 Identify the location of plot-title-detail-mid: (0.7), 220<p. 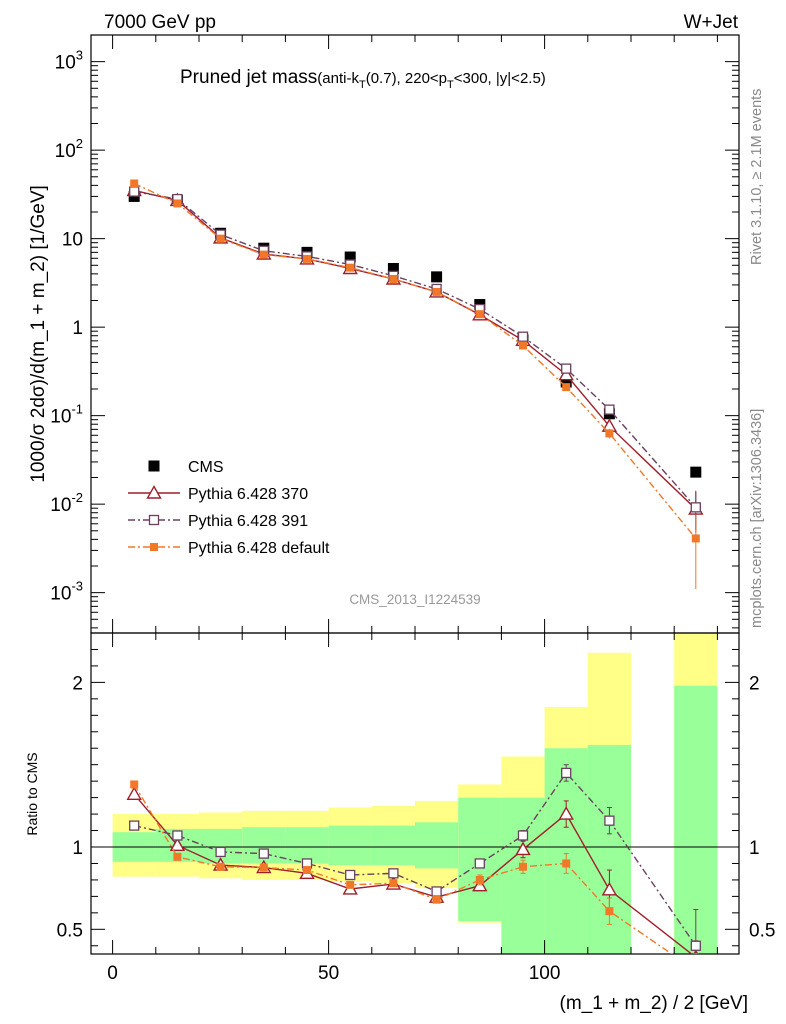
(406, 78).